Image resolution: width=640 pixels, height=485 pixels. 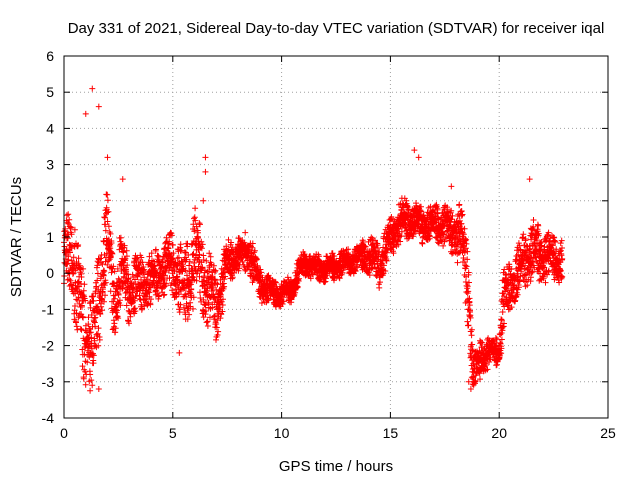 I want to click on y-axis-label: SDTVAR / TECUs, so click(x=16, y=237).